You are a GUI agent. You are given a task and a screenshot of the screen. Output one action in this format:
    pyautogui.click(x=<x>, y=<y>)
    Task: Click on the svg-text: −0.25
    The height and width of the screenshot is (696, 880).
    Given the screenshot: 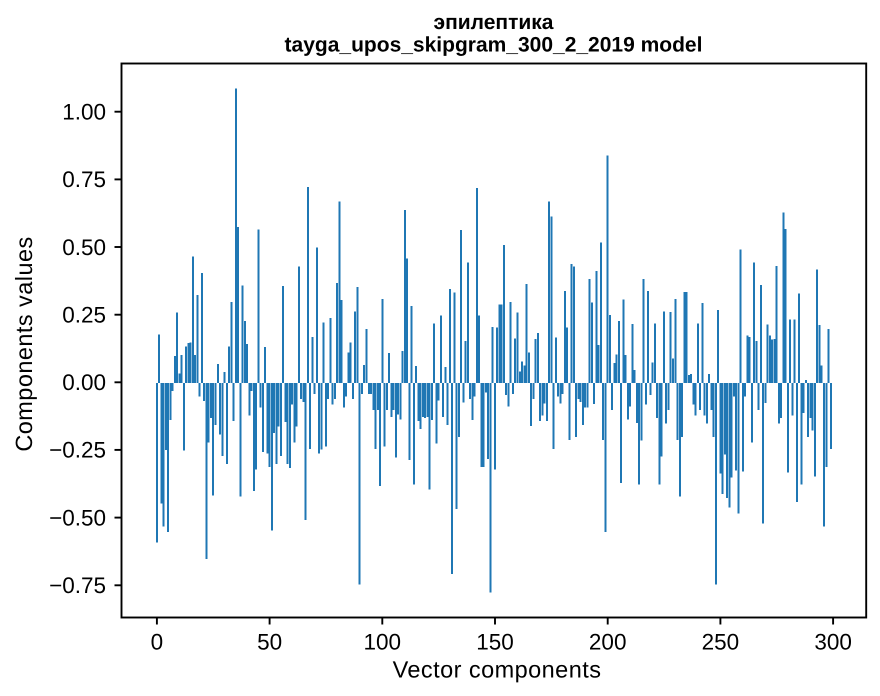 What is the action you would take?
    pyautogui.click(x=77, y=450)
    